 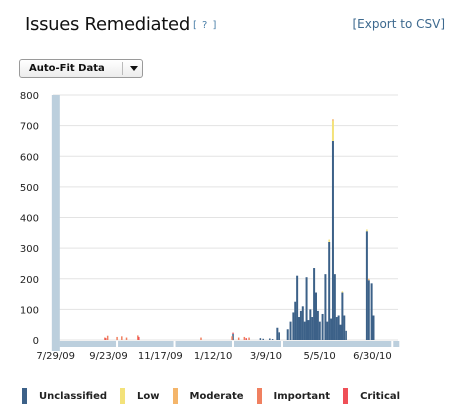 I want to click on y-tick-label: 700, so click(x=29, y=127).